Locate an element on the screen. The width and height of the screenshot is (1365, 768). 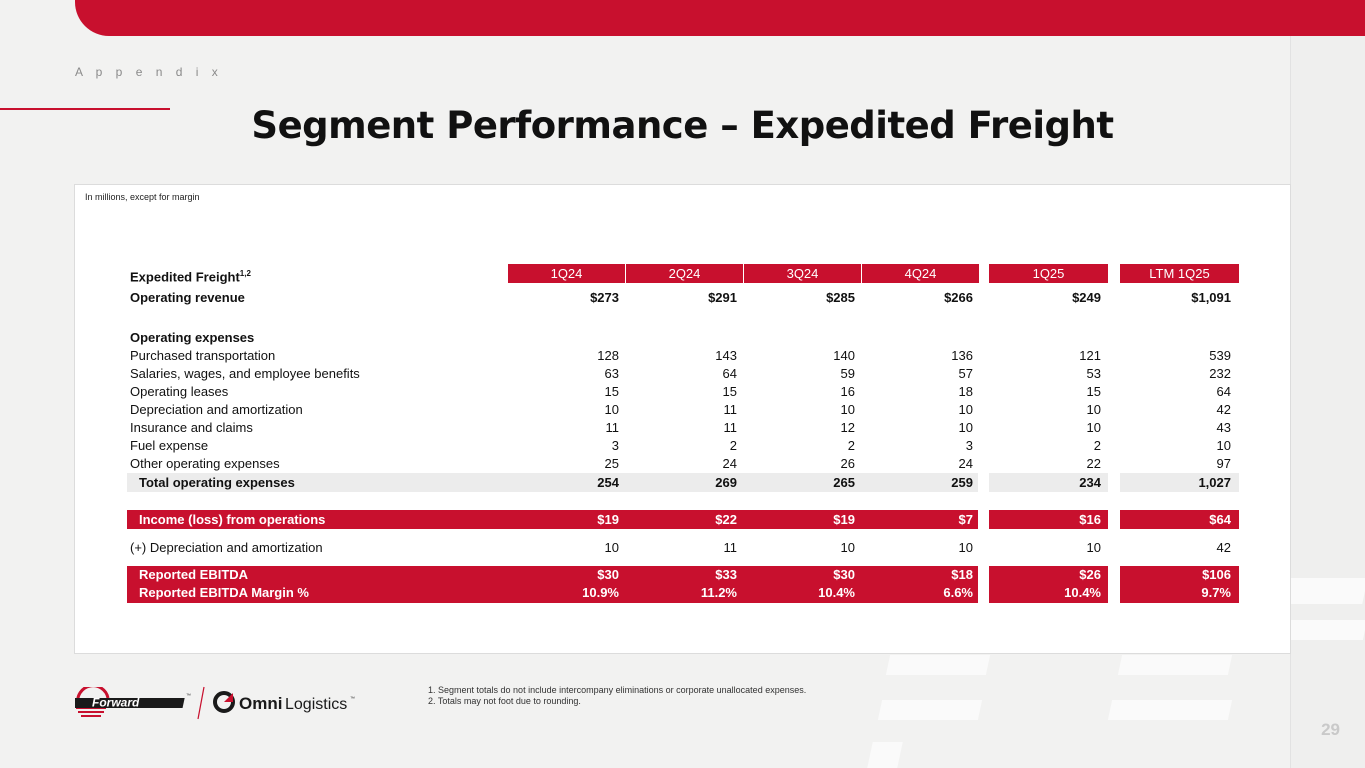
table-cell: 42 is located at coordinates (1223, 547).